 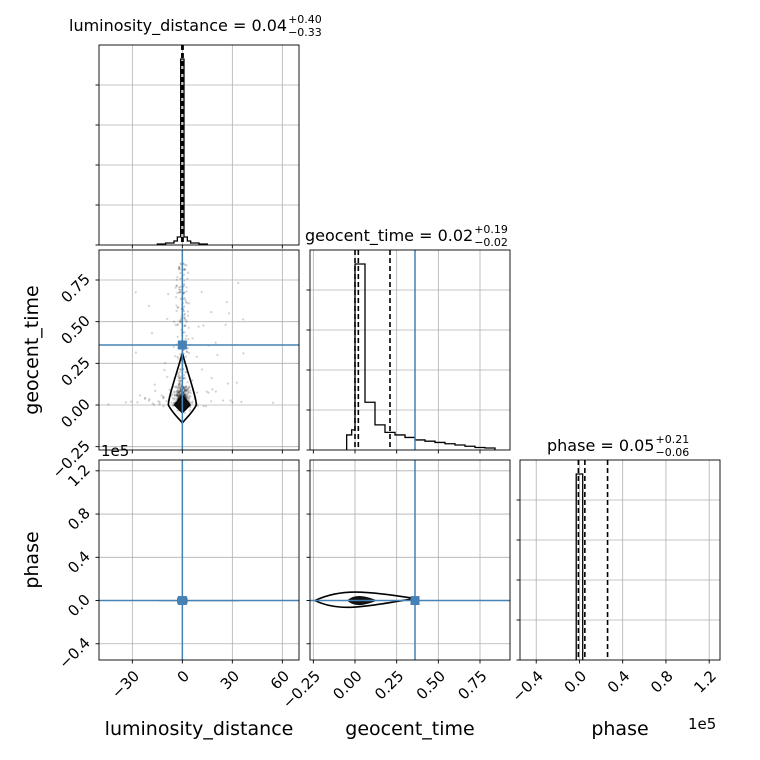 What do you see at coordinates (410, 560) in the screenshot?
I see `grid-phase-geocent_time` at bounding box center [410, 560].